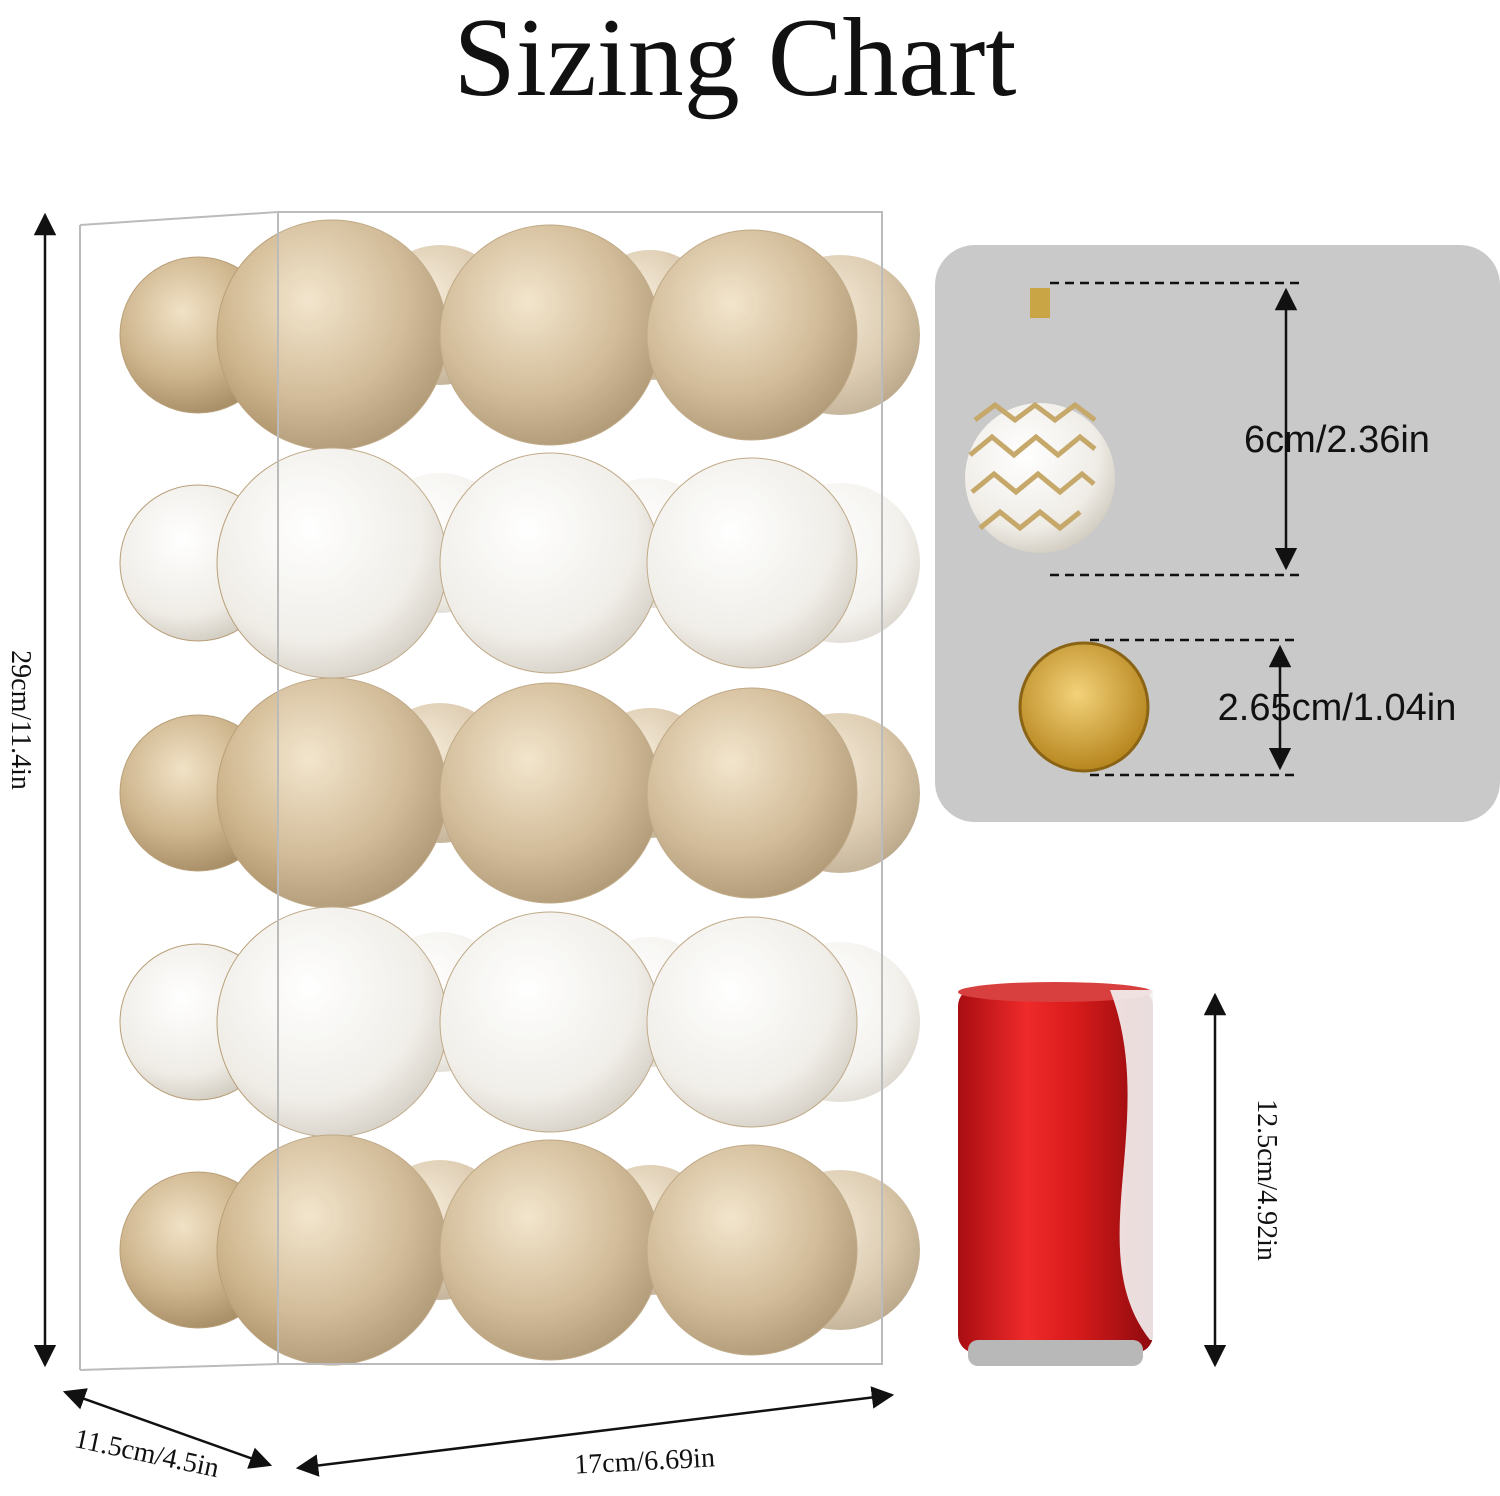 Image resolution: width=1500 pixels, height=1496 pixels. I want to click on single-ornament, so click(1040, 420).